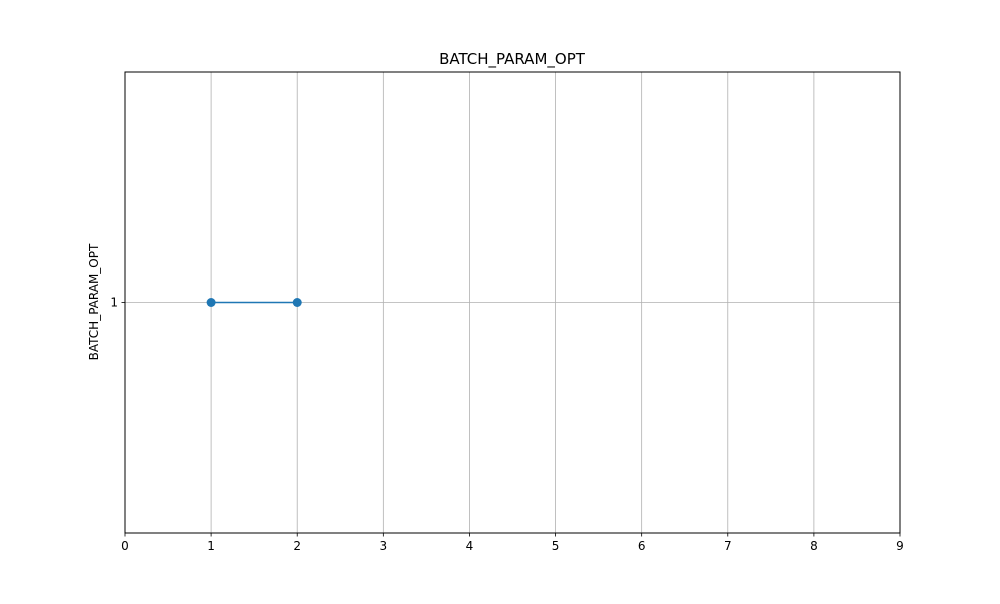 The image size is (1000, 604). I want to click on x-tick-label: 4, so click(470, 546).